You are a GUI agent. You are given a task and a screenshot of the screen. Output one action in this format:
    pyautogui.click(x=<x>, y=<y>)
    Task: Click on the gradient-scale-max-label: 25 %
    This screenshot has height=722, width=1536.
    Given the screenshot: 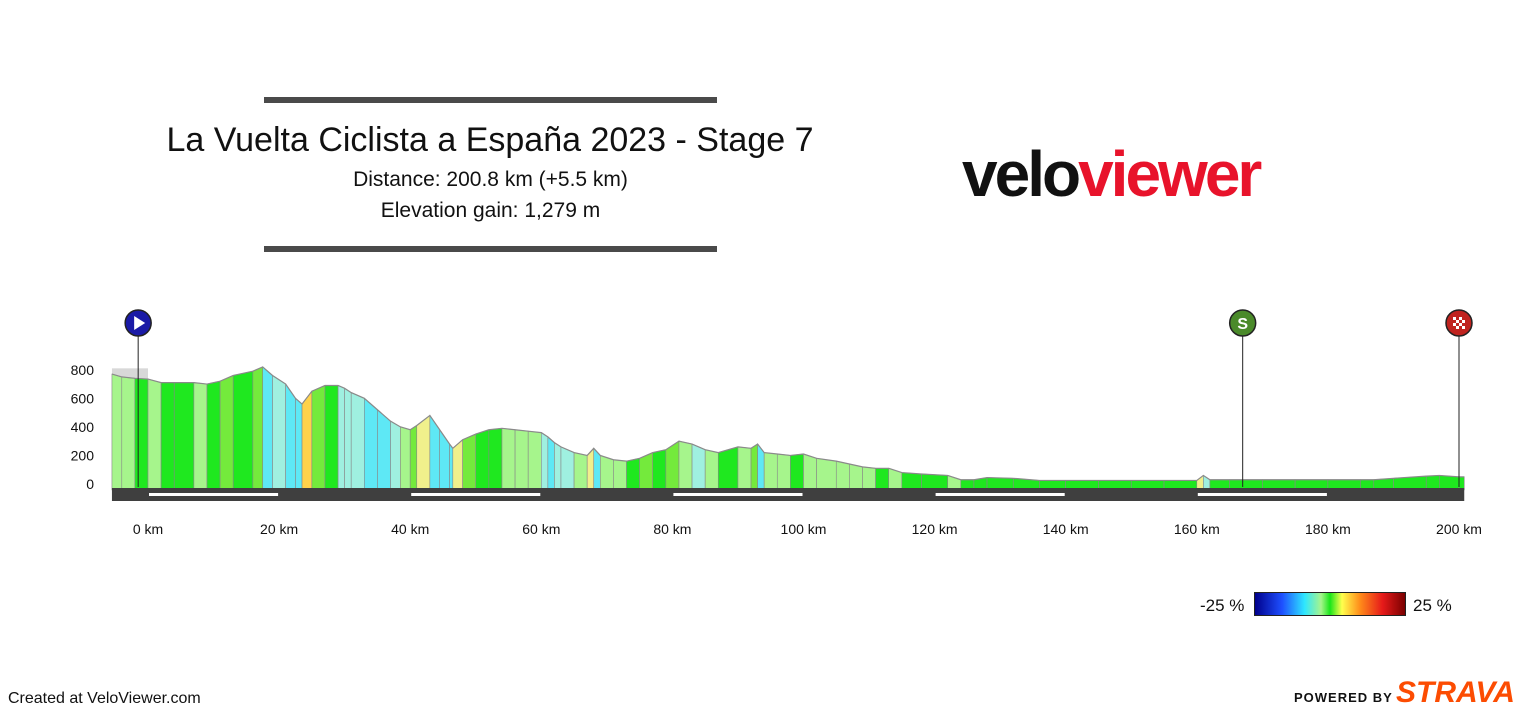 What is the action you would take?
    pyautogui.click(x=1432, y=605)
    